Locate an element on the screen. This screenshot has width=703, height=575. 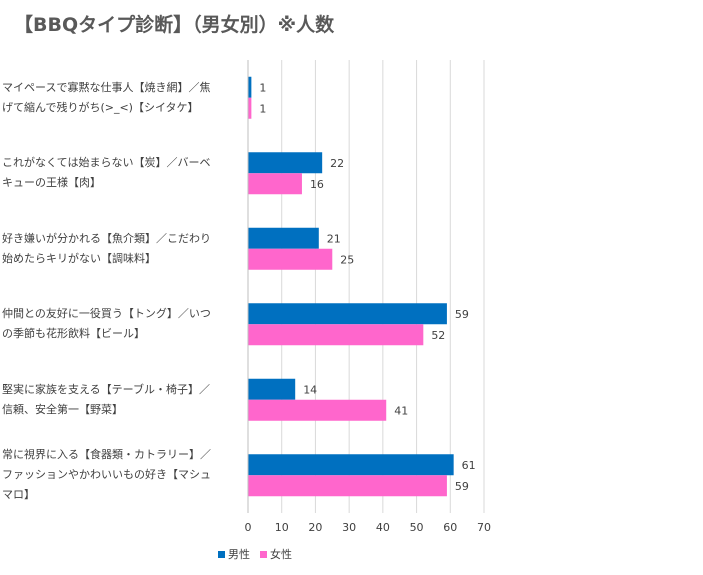
x-tick-label: 60 is located at coordinates (450, 527).